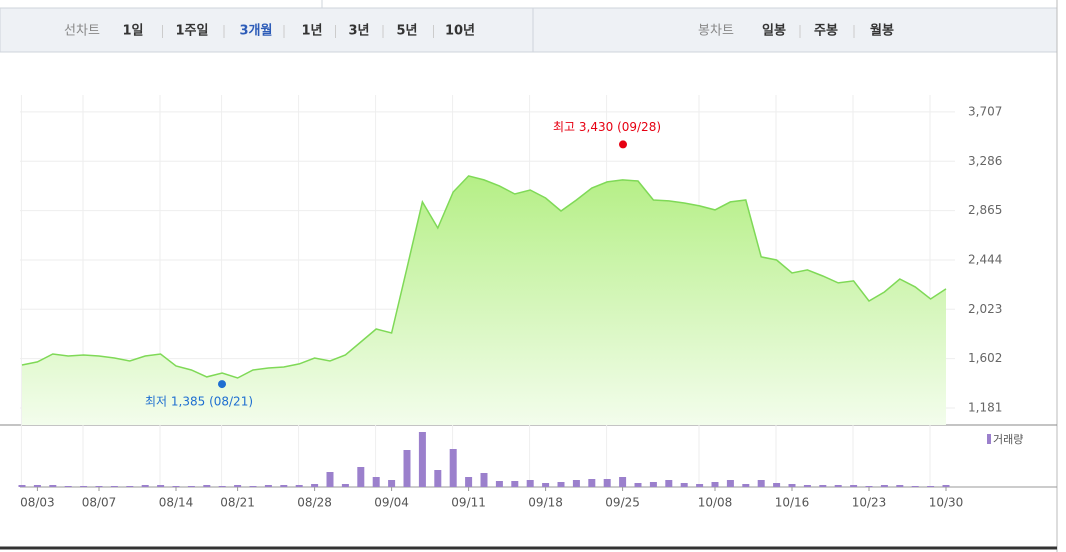 Image resolution: width=1066 pixels, height=552 pixels. Describe the element at coordinates (985, 210) in the screenshot. I see `y-tick-label: 2,865` at that location.